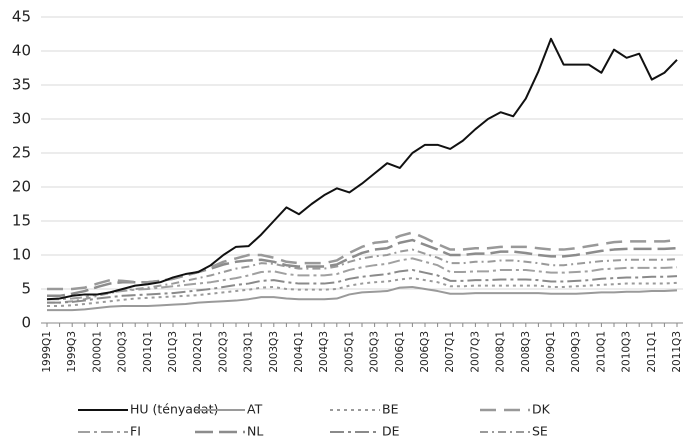 The width and height of the screenshot is (686, 442). I want to click on x-tick-label: 1999Q3, so click(72, 352).